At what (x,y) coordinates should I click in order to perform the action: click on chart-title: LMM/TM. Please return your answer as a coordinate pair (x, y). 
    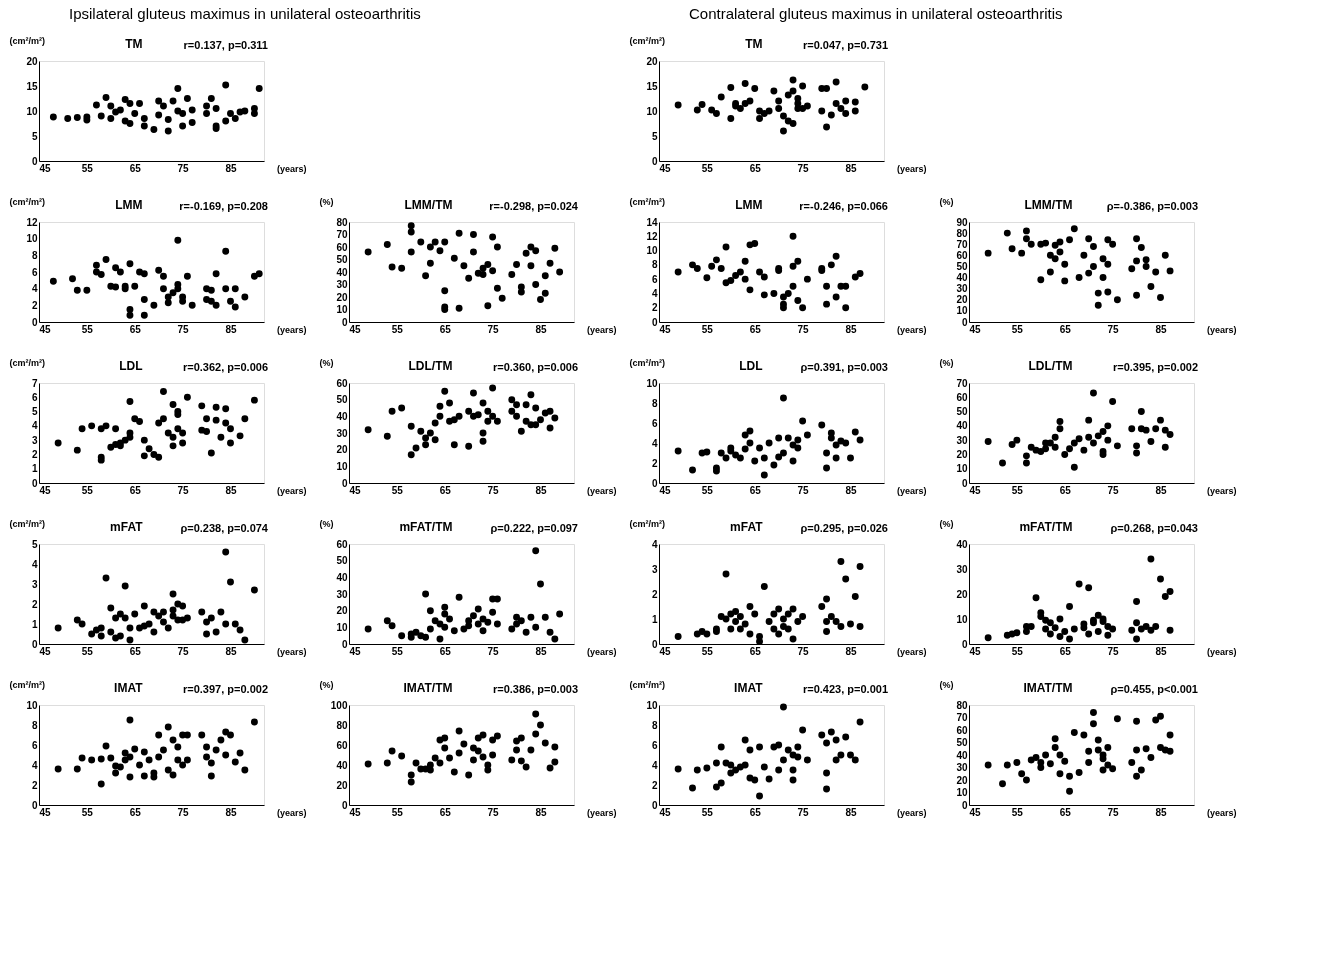
    Looking at the image, I should click on (428, 205).